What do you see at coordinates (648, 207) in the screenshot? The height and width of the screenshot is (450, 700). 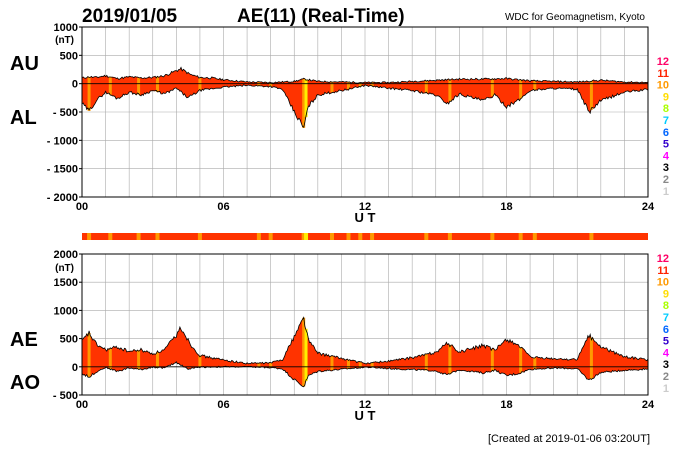 I see `x-tick-label: 24` at bounding box center [648, 207].